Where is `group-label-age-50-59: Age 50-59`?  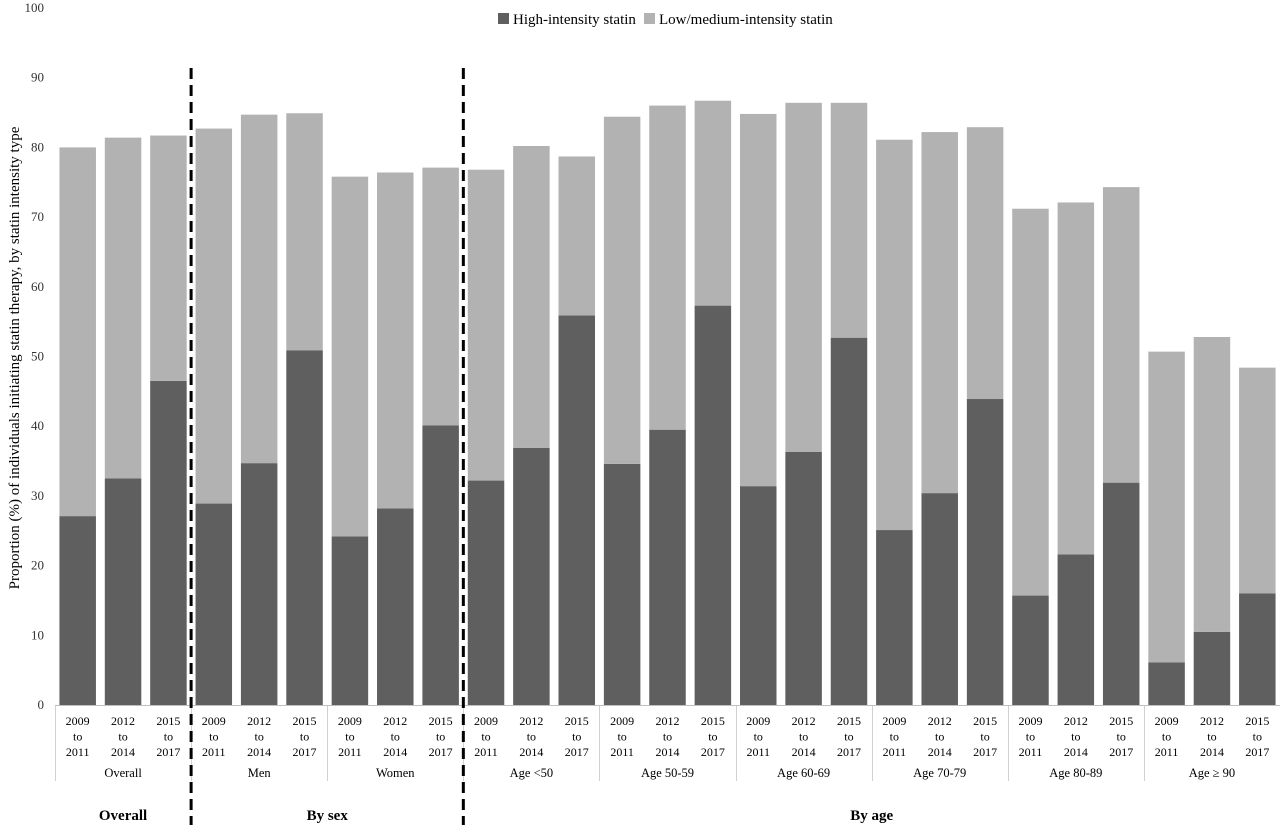 group-label-age-50-59: Age 50-59 is located at coordinates (667, 773).